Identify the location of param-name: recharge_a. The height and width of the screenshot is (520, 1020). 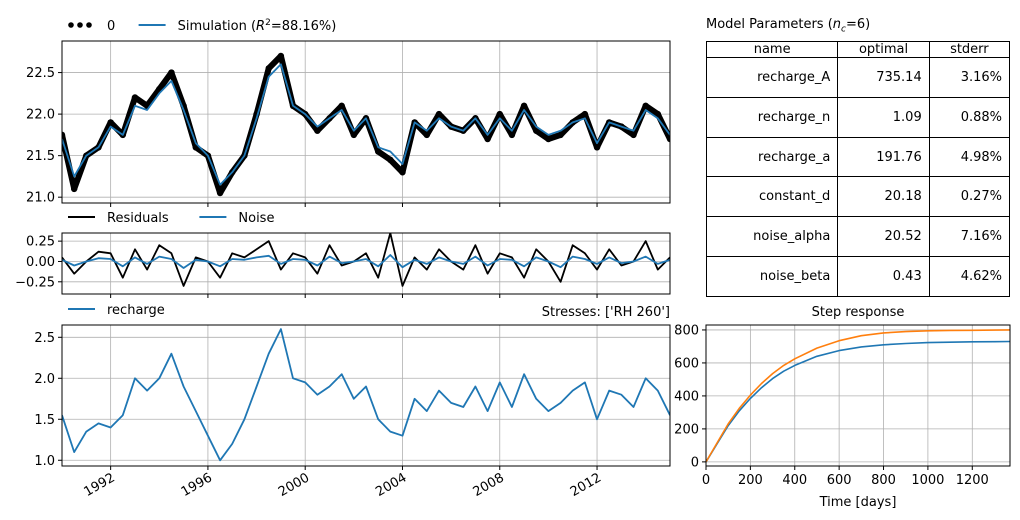
(772, 157).